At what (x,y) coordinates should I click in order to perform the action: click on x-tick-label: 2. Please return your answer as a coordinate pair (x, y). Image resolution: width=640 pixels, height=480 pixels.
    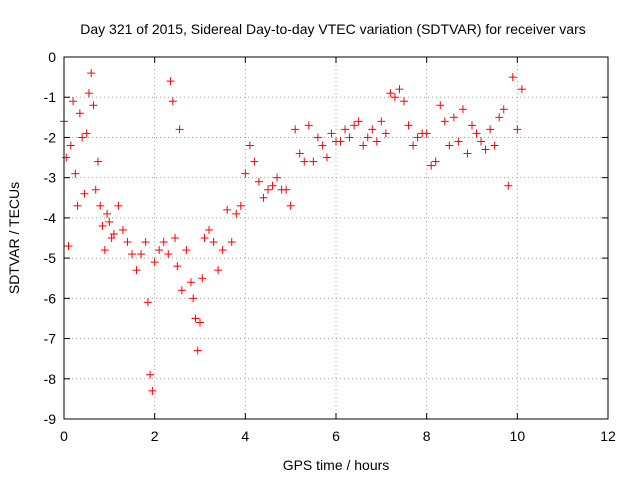
    Looking at the image, I should click on (155, 436).